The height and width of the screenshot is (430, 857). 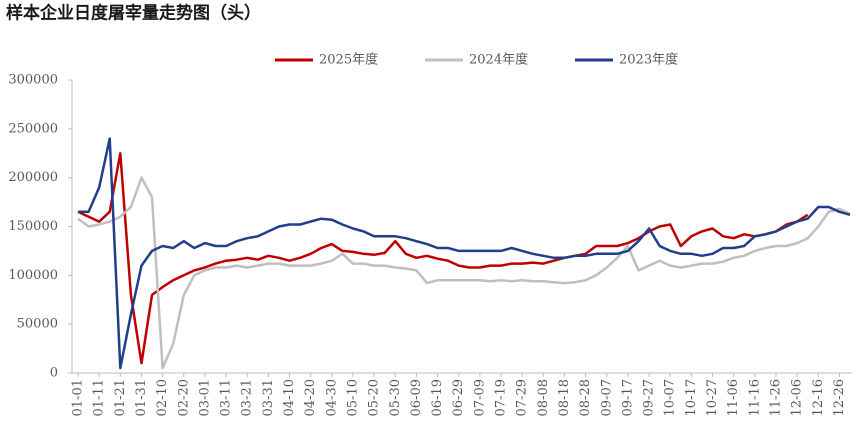 I want to click on x-tick-label: 08-08, so click(x=543, y=397).